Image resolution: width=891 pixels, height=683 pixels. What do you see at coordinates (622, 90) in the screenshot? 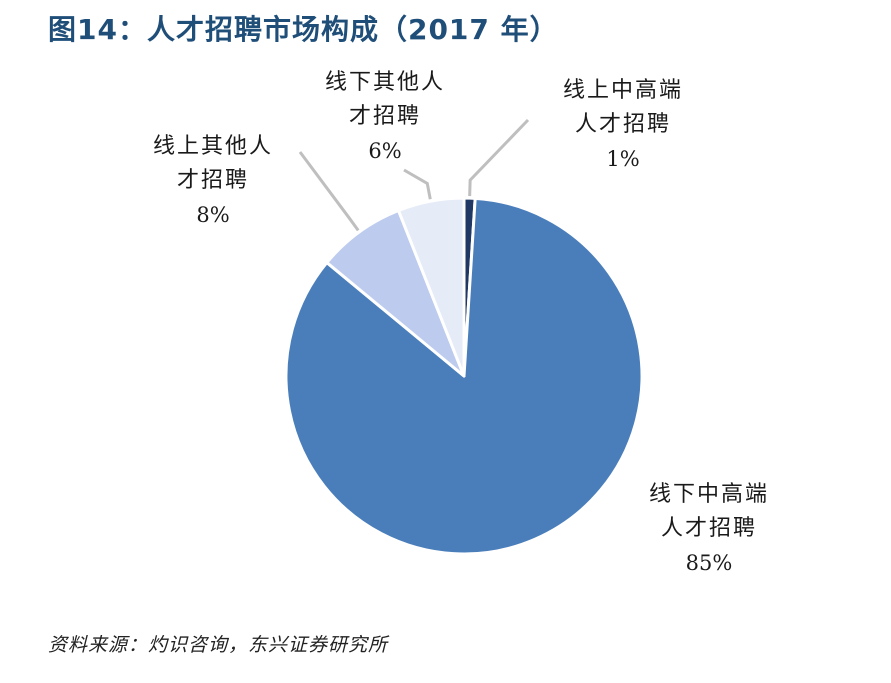
I see `label-online-high-end-line1: 线上中高端` at bounding box center [622, 90].